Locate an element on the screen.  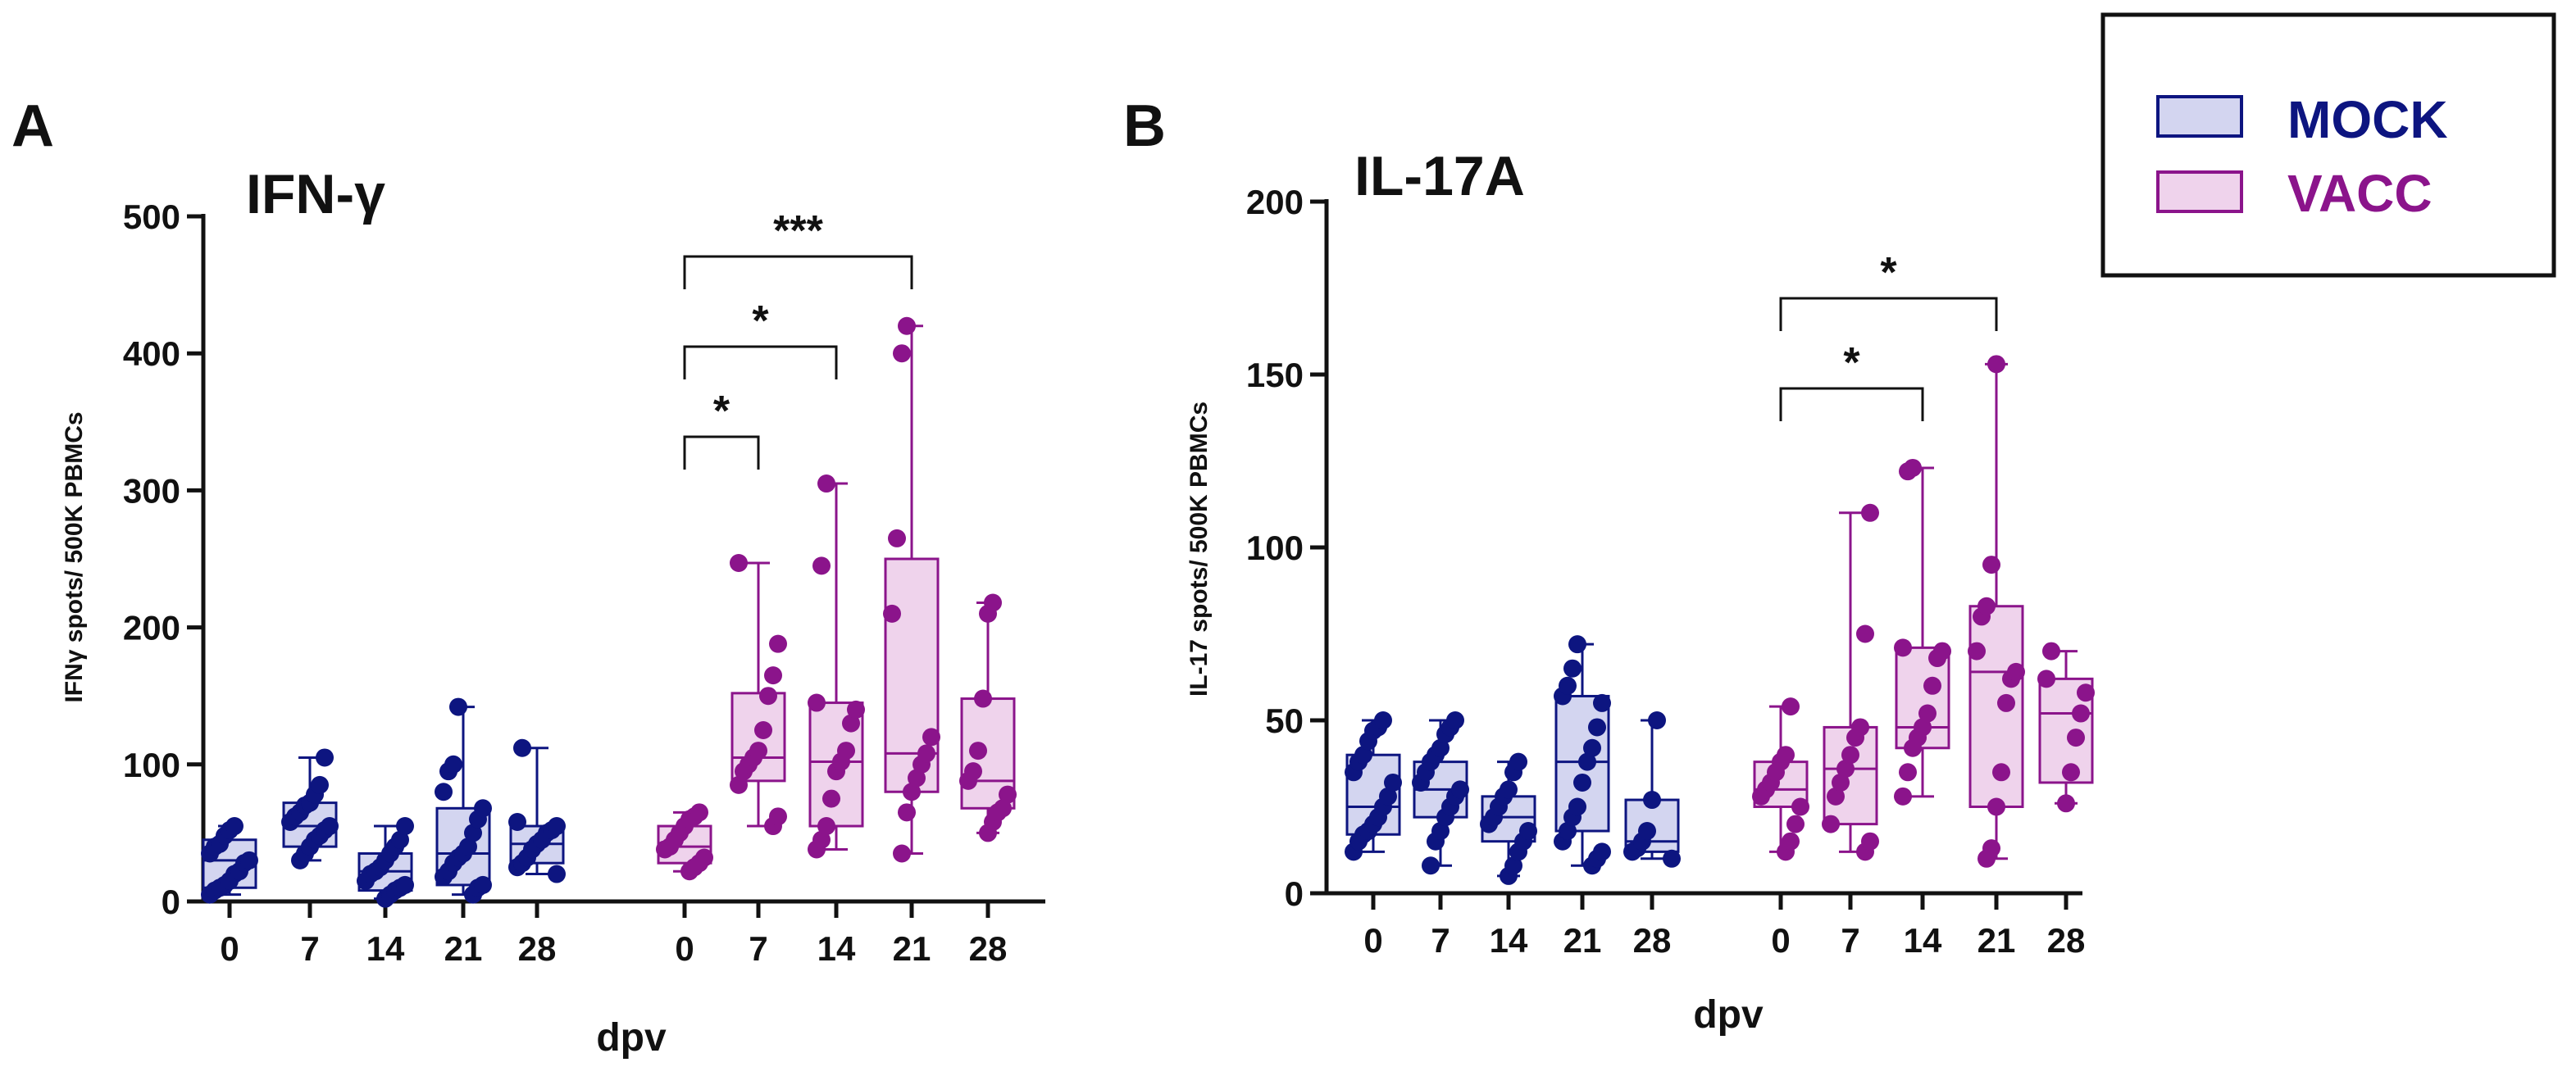
panel-a-x-tick-label: 14 is located at coordinates (837, 948).